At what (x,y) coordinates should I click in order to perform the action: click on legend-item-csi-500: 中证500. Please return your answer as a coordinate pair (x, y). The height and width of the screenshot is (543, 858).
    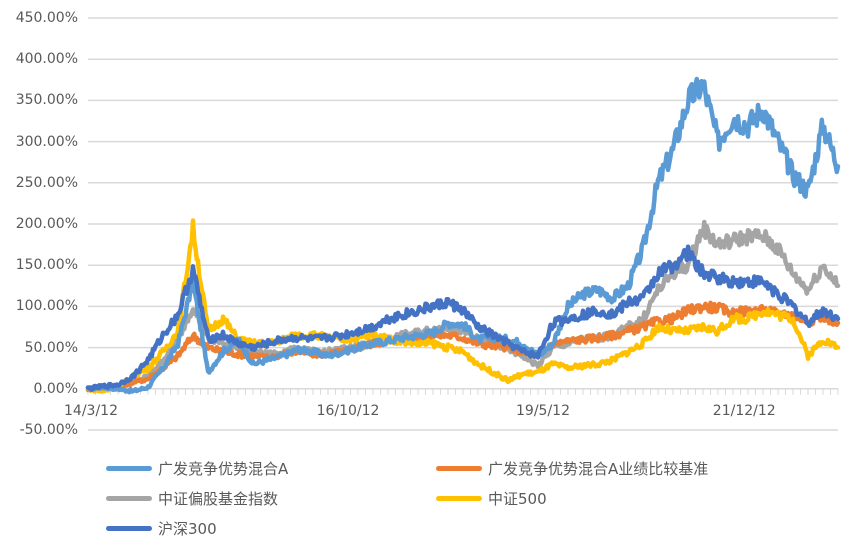
    Looking at the image, I should click on (491, 498).